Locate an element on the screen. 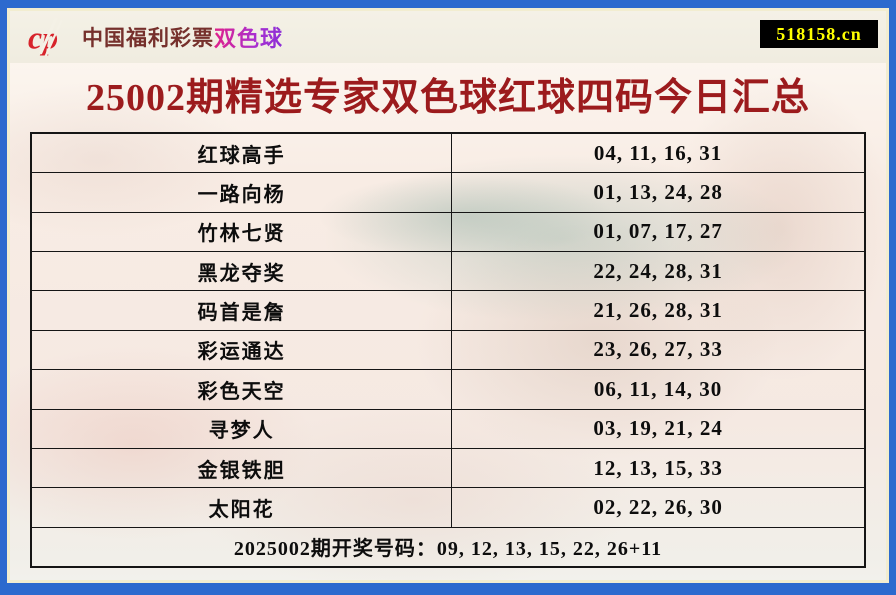 This screenshot has height=595, width=896. table-row: 红球高手 04, 11, 16, 31 is located at coordinates (448, 153).